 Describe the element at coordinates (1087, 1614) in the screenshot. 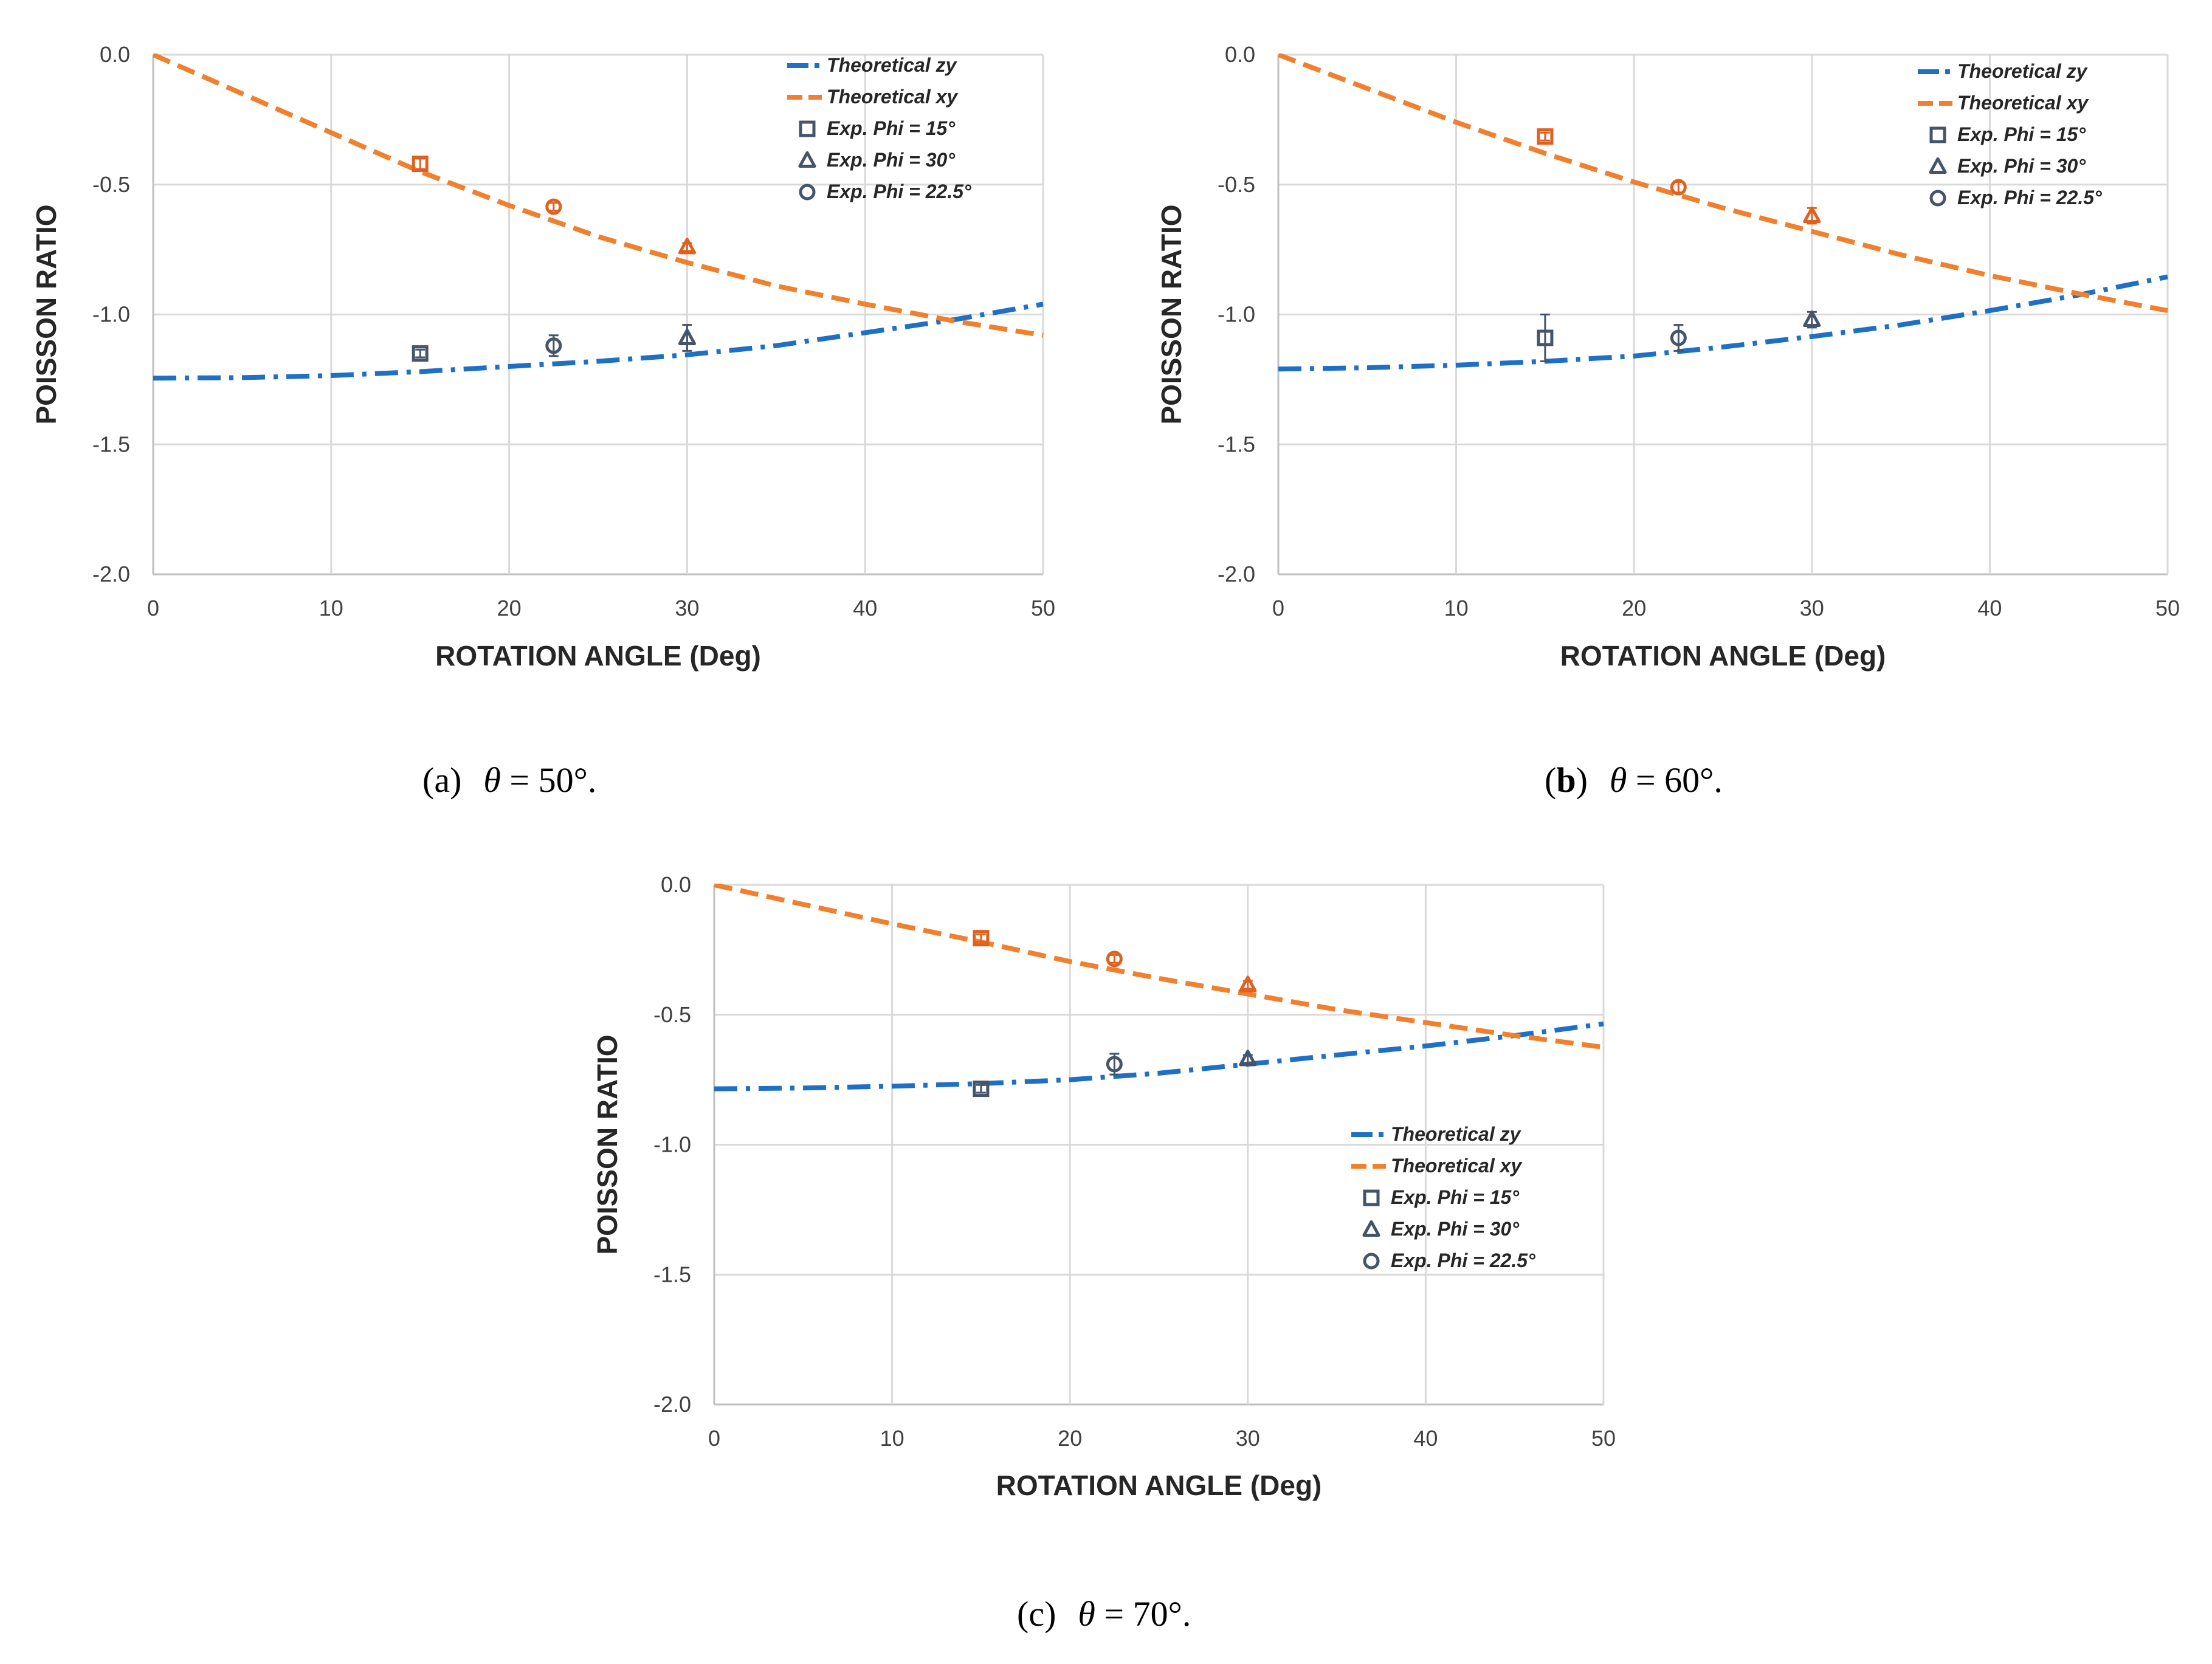

I see `caption-theta: θ` at that location.